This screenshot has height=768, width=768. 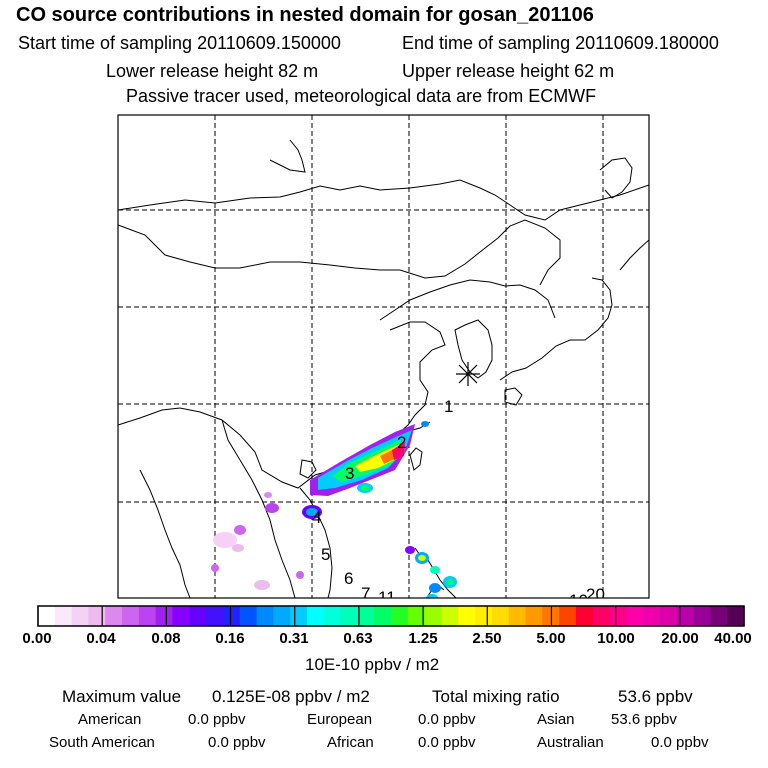 I want to click on total-mixing-value: 53.6 ppbv, so click(x=655, y=696).